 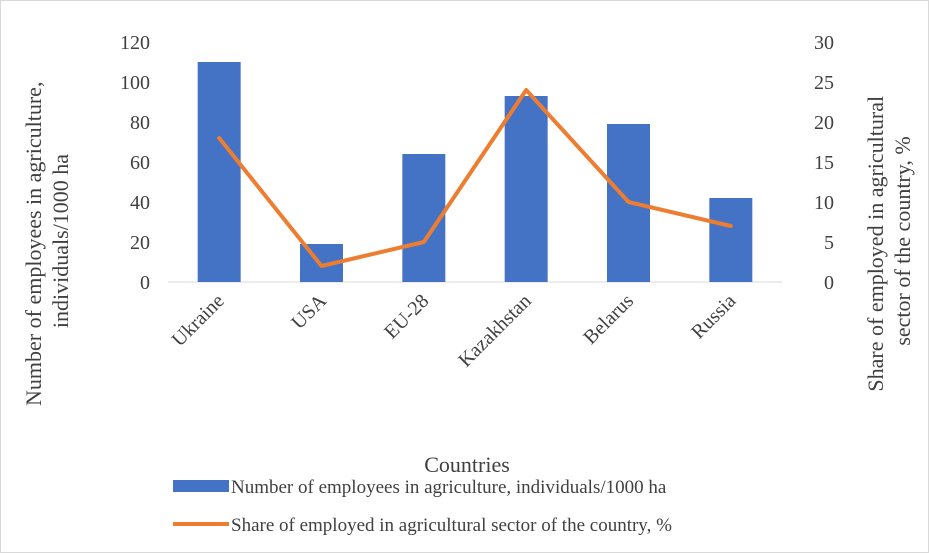 I want to click on right-axis-tick-label: 15, so click(x=824, y=163).